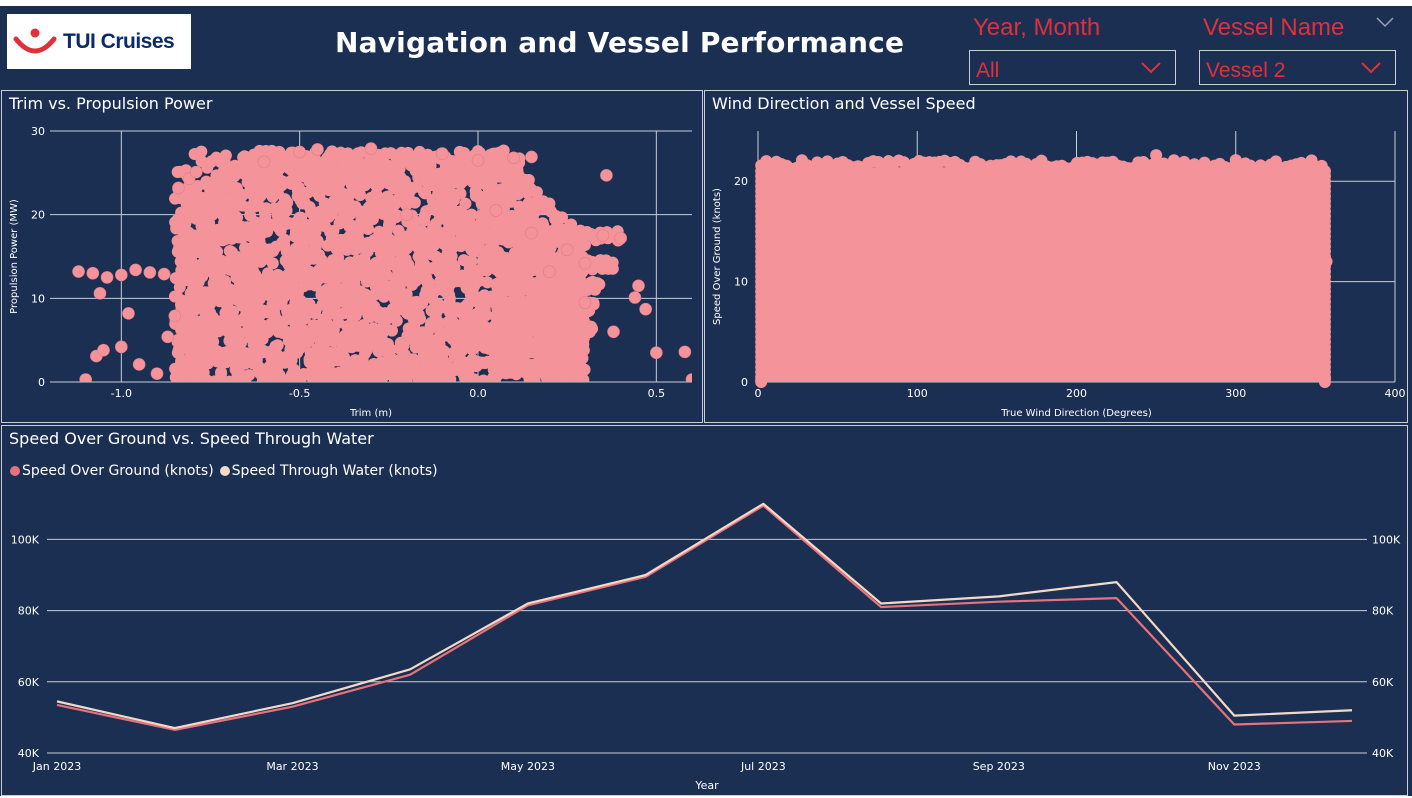 The height and width of the screenshot is (798, 1412). Describe the element at coordinates (528, 766) in the screenshot. I see `x-tick-label: May 2023` at that location.